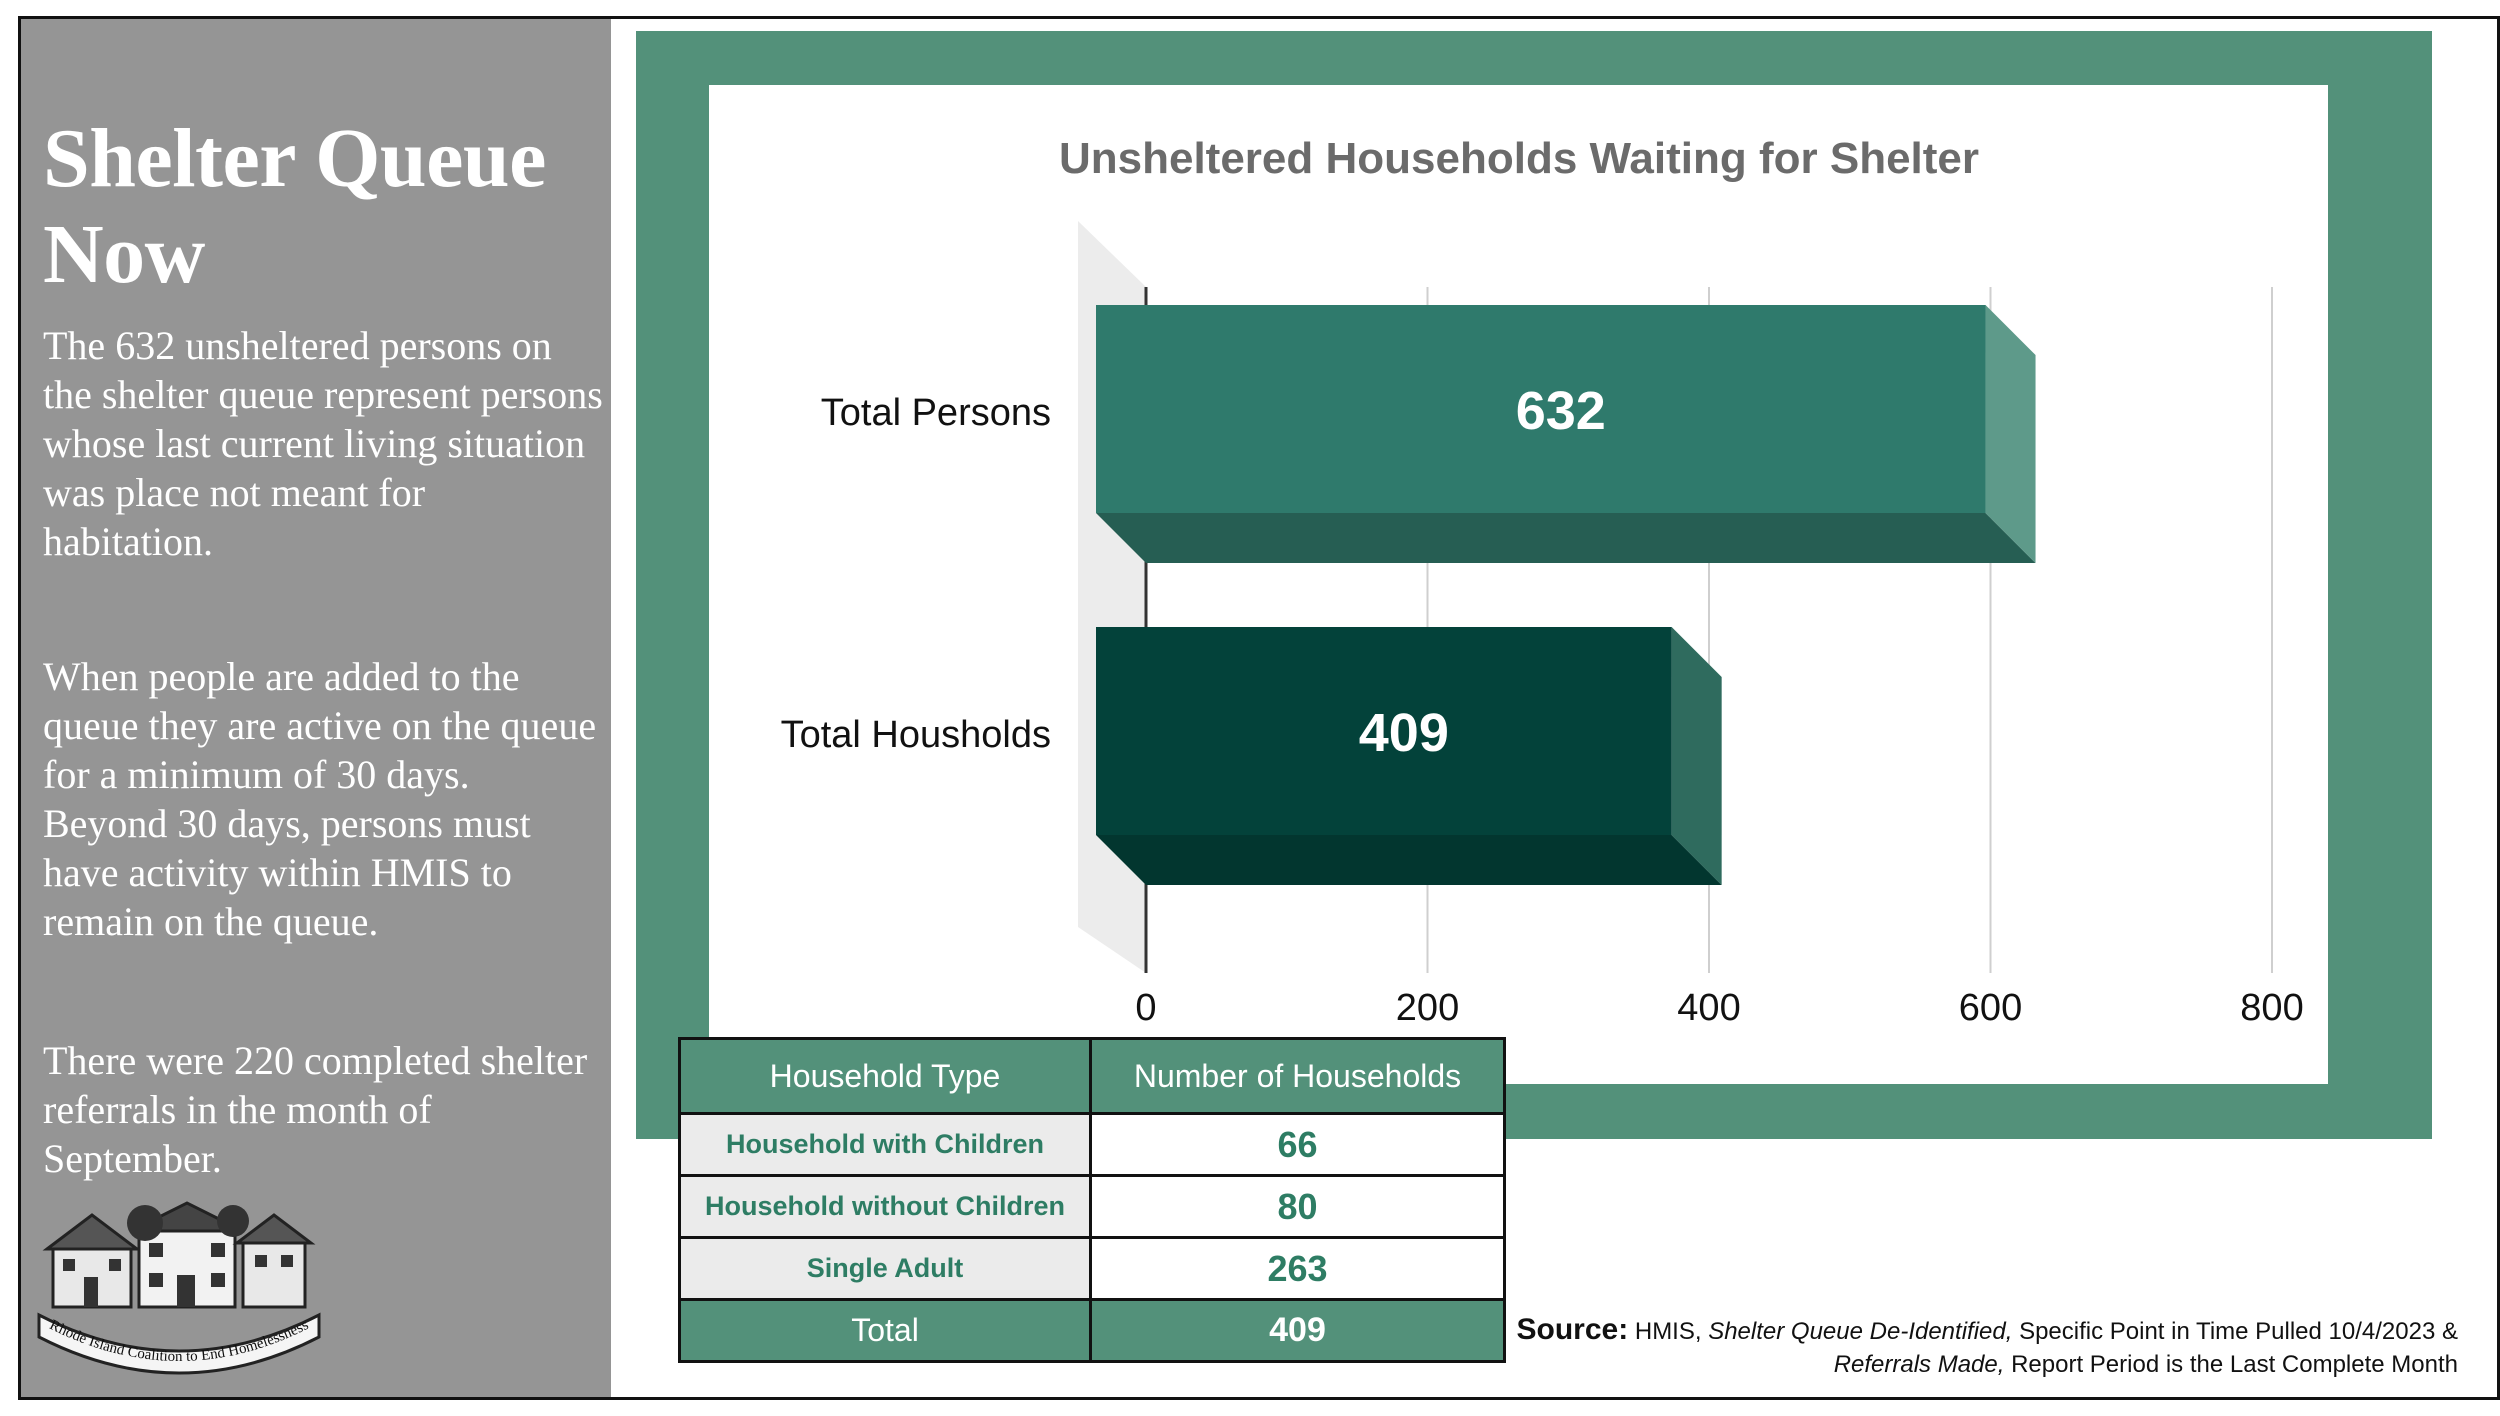 This screenshot has width=2500, height=1416. What do you see at coordinates (1297, 1330) in the screenshot?
I see `table-total-count: 409` at bounding box center [1297, 1330].